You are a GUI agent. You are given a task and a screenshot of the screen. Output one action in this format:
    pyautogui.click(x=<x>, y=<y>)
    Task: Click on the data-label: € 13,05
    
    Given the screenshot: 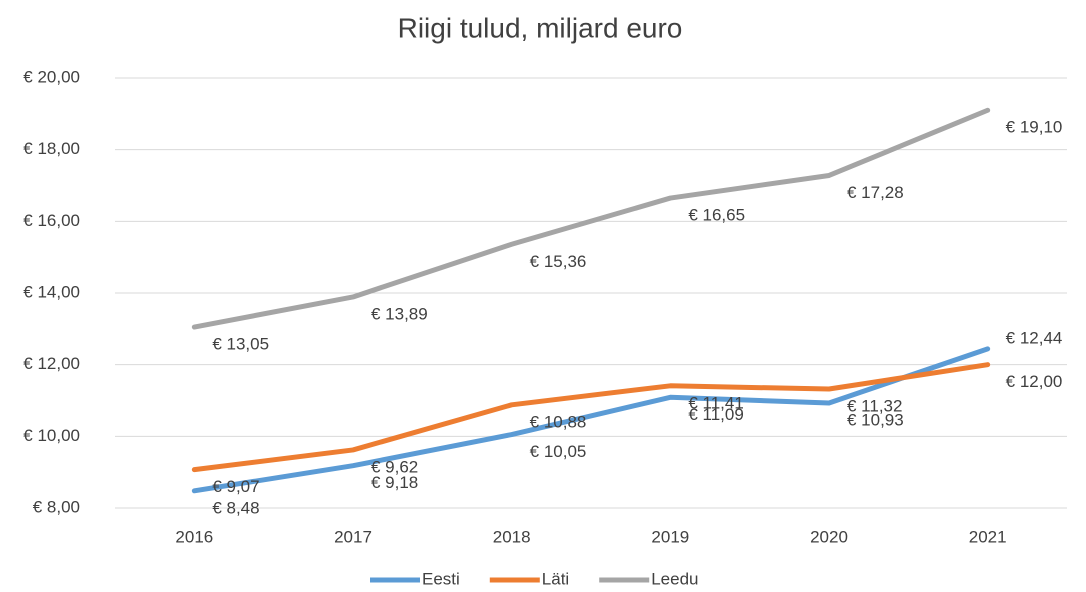 What is the action you would take?
    pyautogui.click(x=240, y=344)
    